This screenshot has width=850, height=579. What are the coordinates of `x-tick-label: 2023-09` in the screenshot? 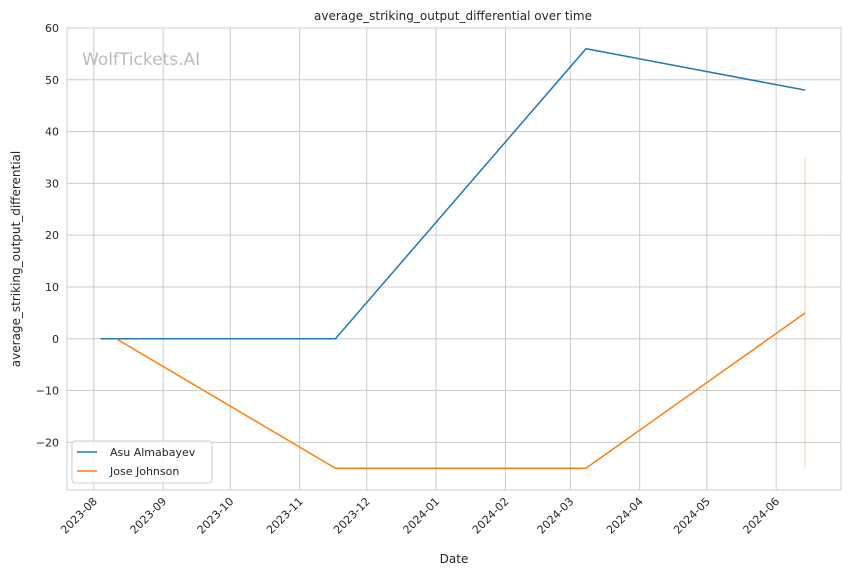 It's located at (149, 516).